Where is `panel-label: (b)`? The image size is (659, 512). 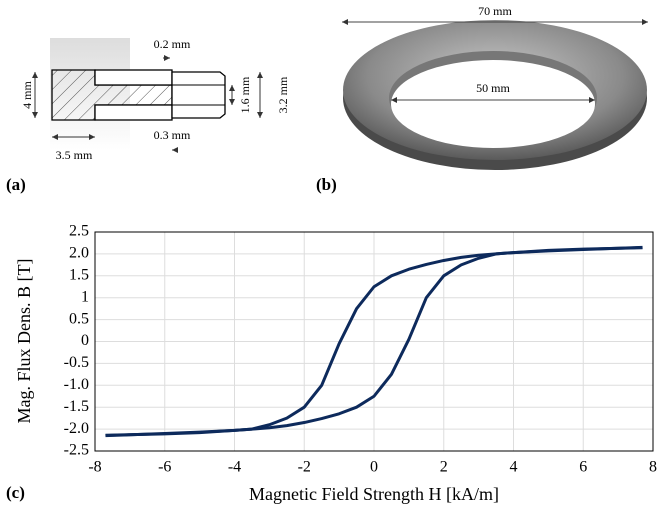 panel-label: (b) is located at coordinates (326, 184).